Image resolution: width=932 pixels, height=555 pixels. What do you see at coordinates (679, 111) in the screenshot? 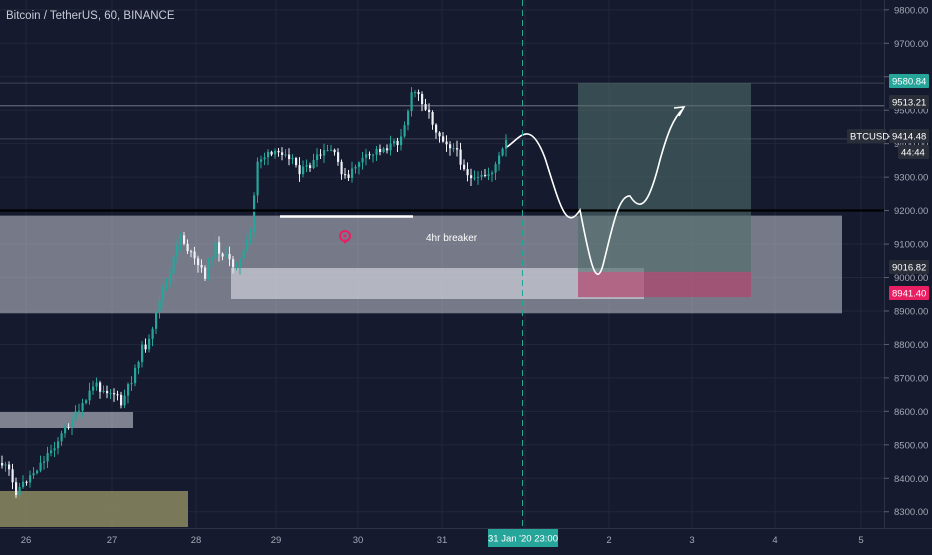
I see `arrow-head-icon` at bounding box center [679, 111].